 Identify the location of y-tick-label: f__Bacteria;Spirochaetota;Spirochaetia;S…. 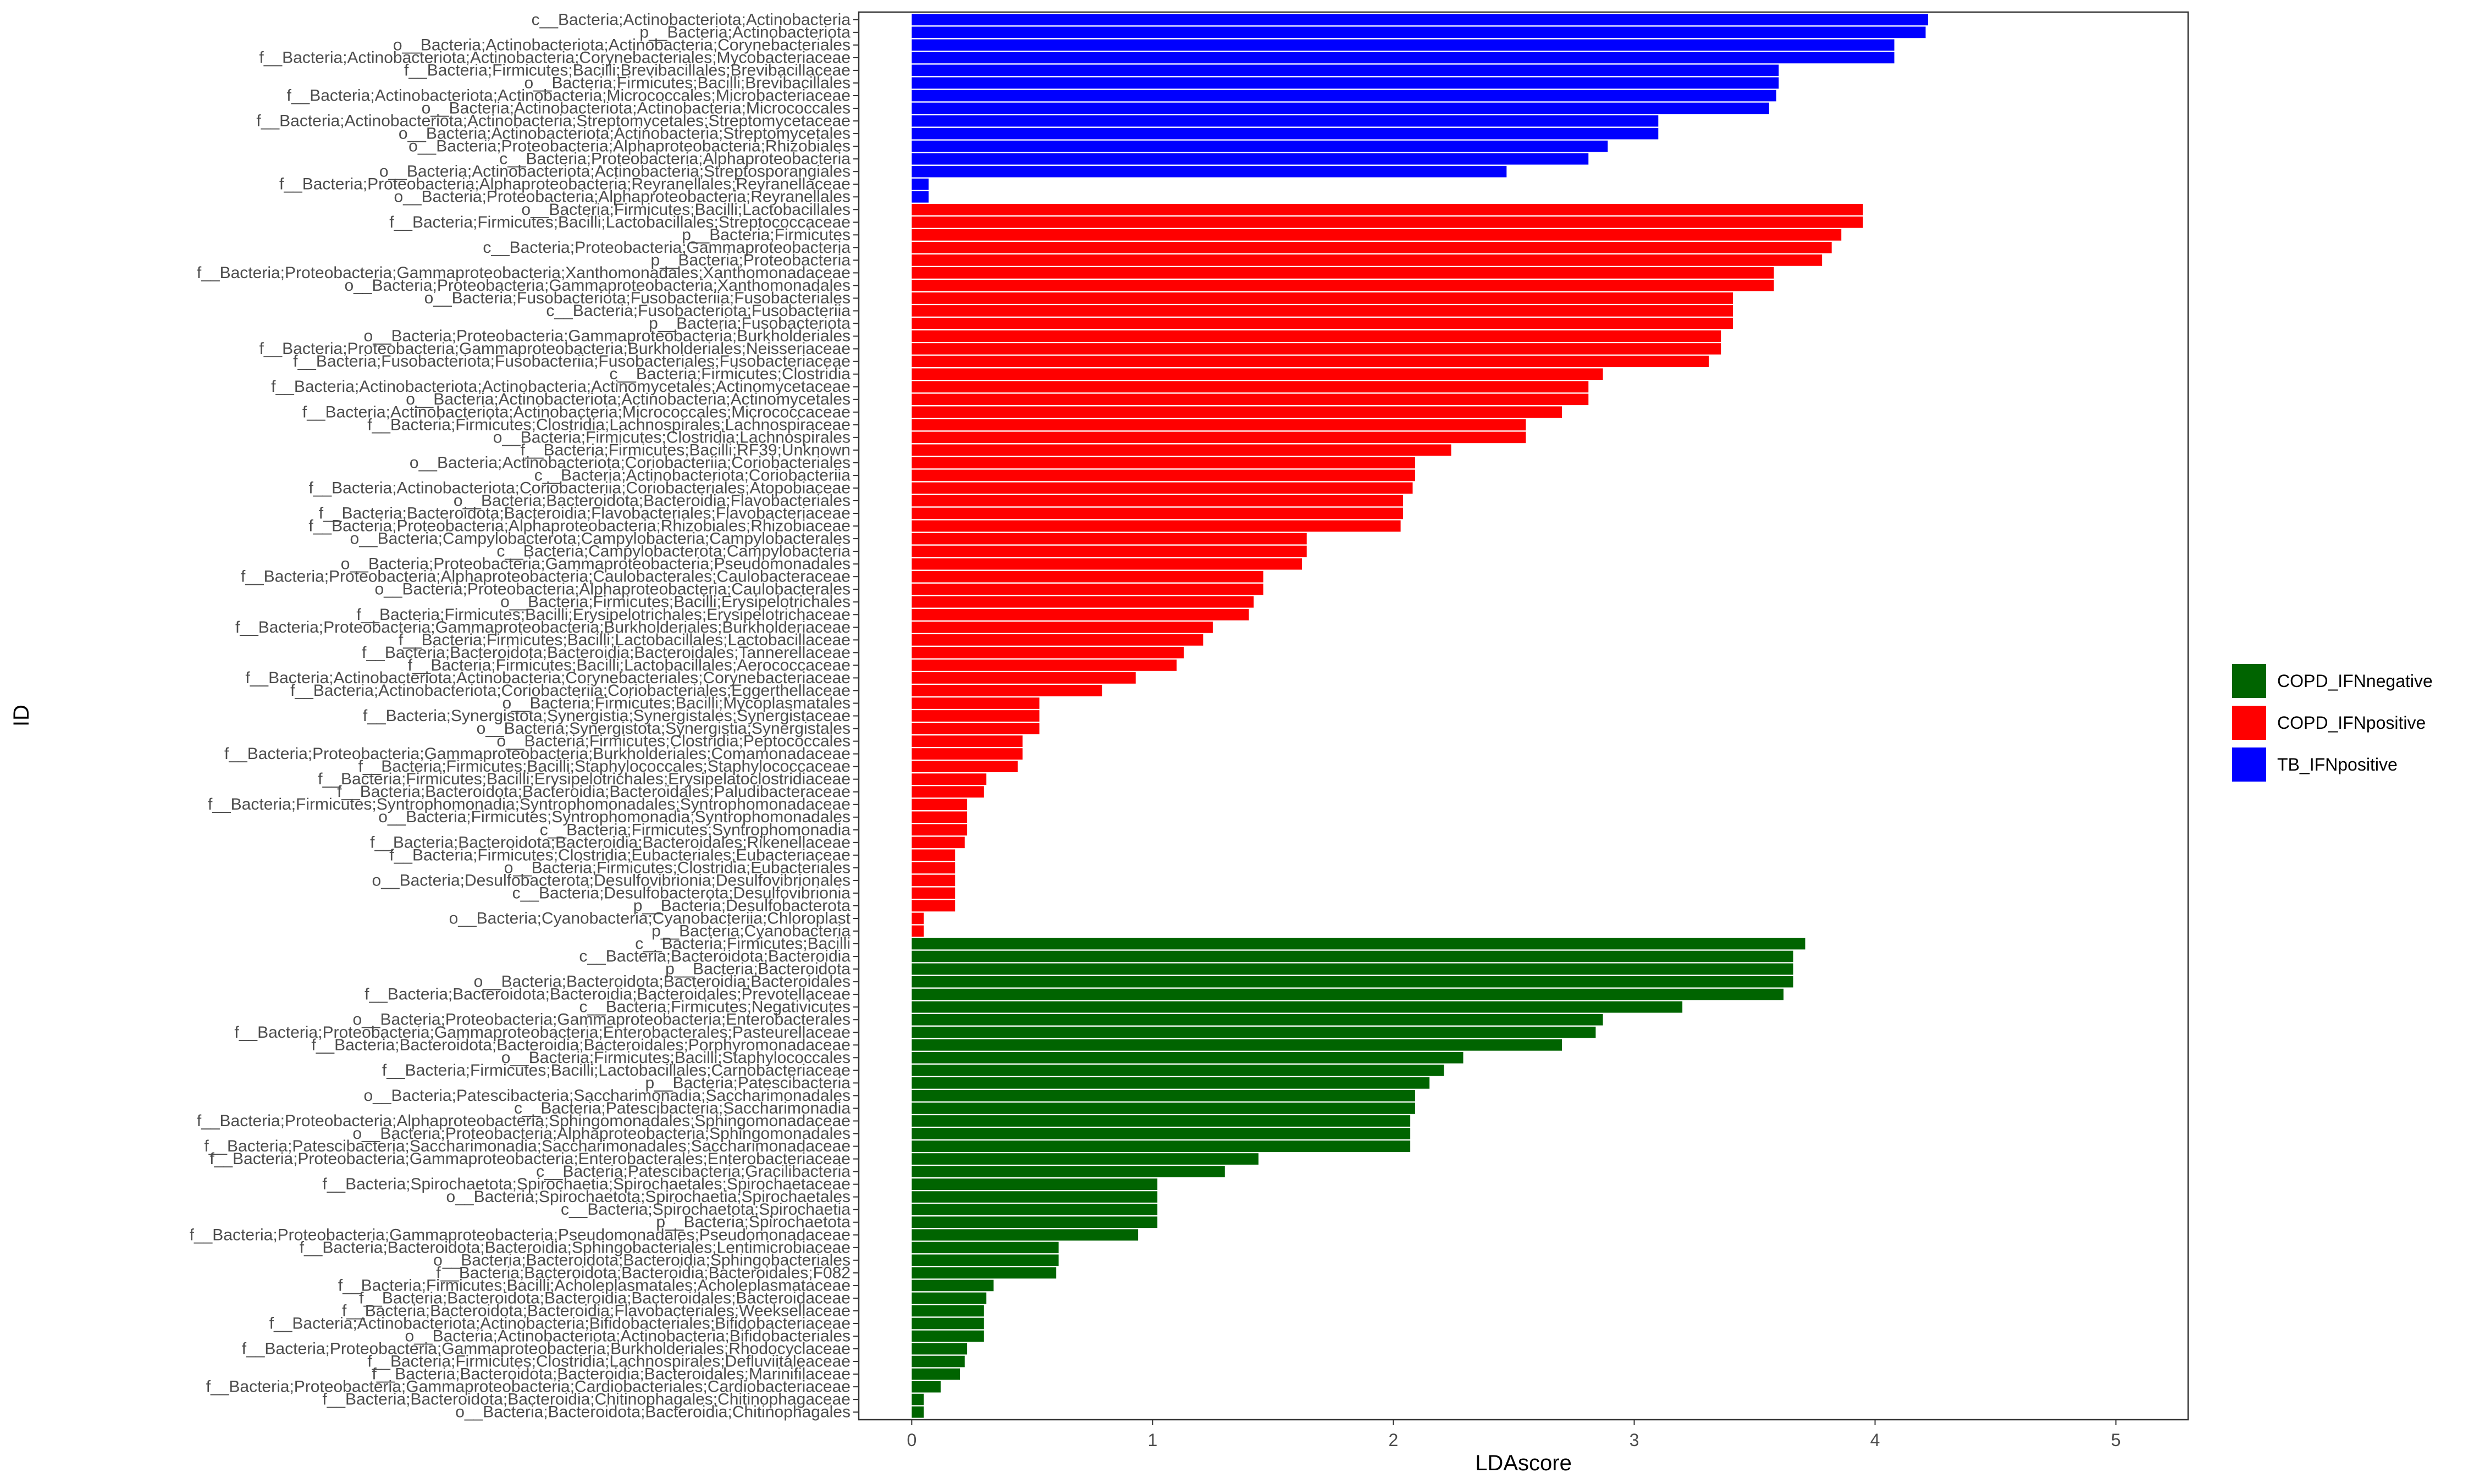
(586, 1184).